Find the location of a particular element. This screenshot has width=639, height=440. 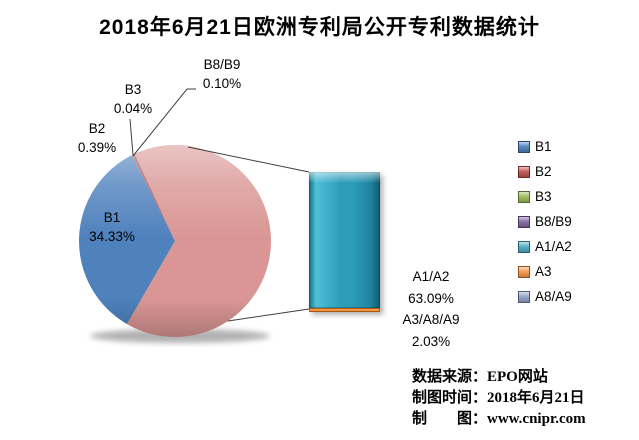

credit-row-site: 制 图：www.cnipr.com is located at coordinates (499, 419).